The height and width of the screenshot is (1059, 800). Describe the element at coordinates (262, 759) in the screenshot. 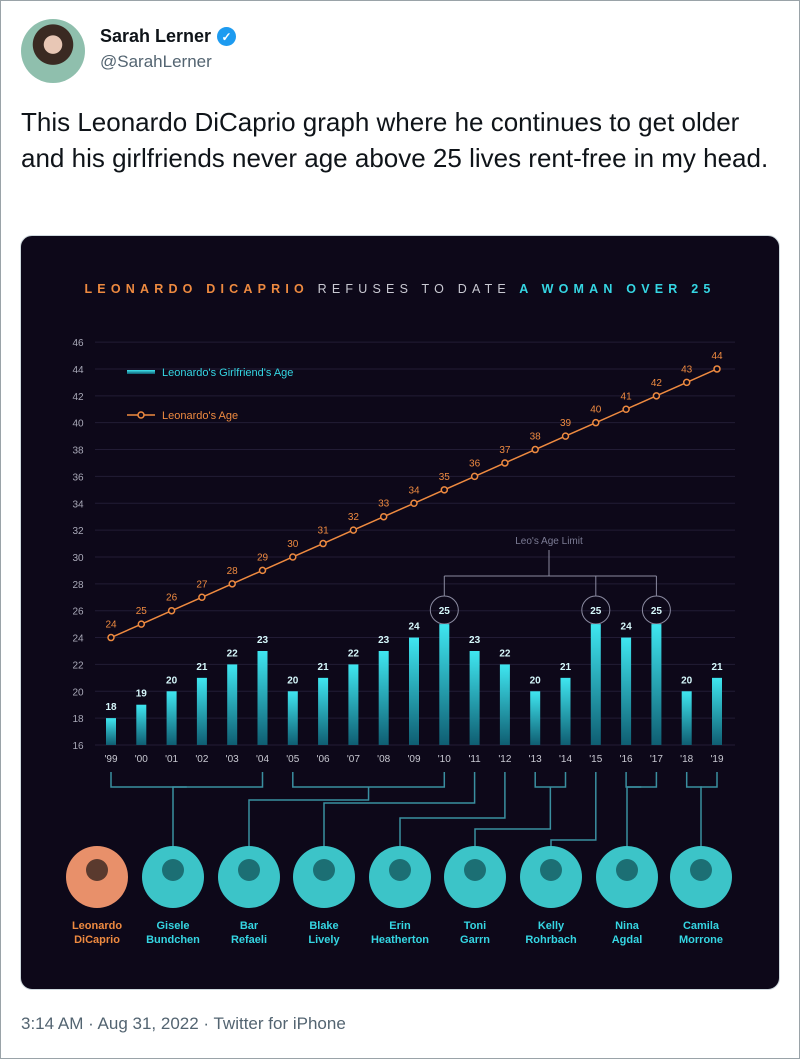

I see `x-tick-label: '04` at that location.